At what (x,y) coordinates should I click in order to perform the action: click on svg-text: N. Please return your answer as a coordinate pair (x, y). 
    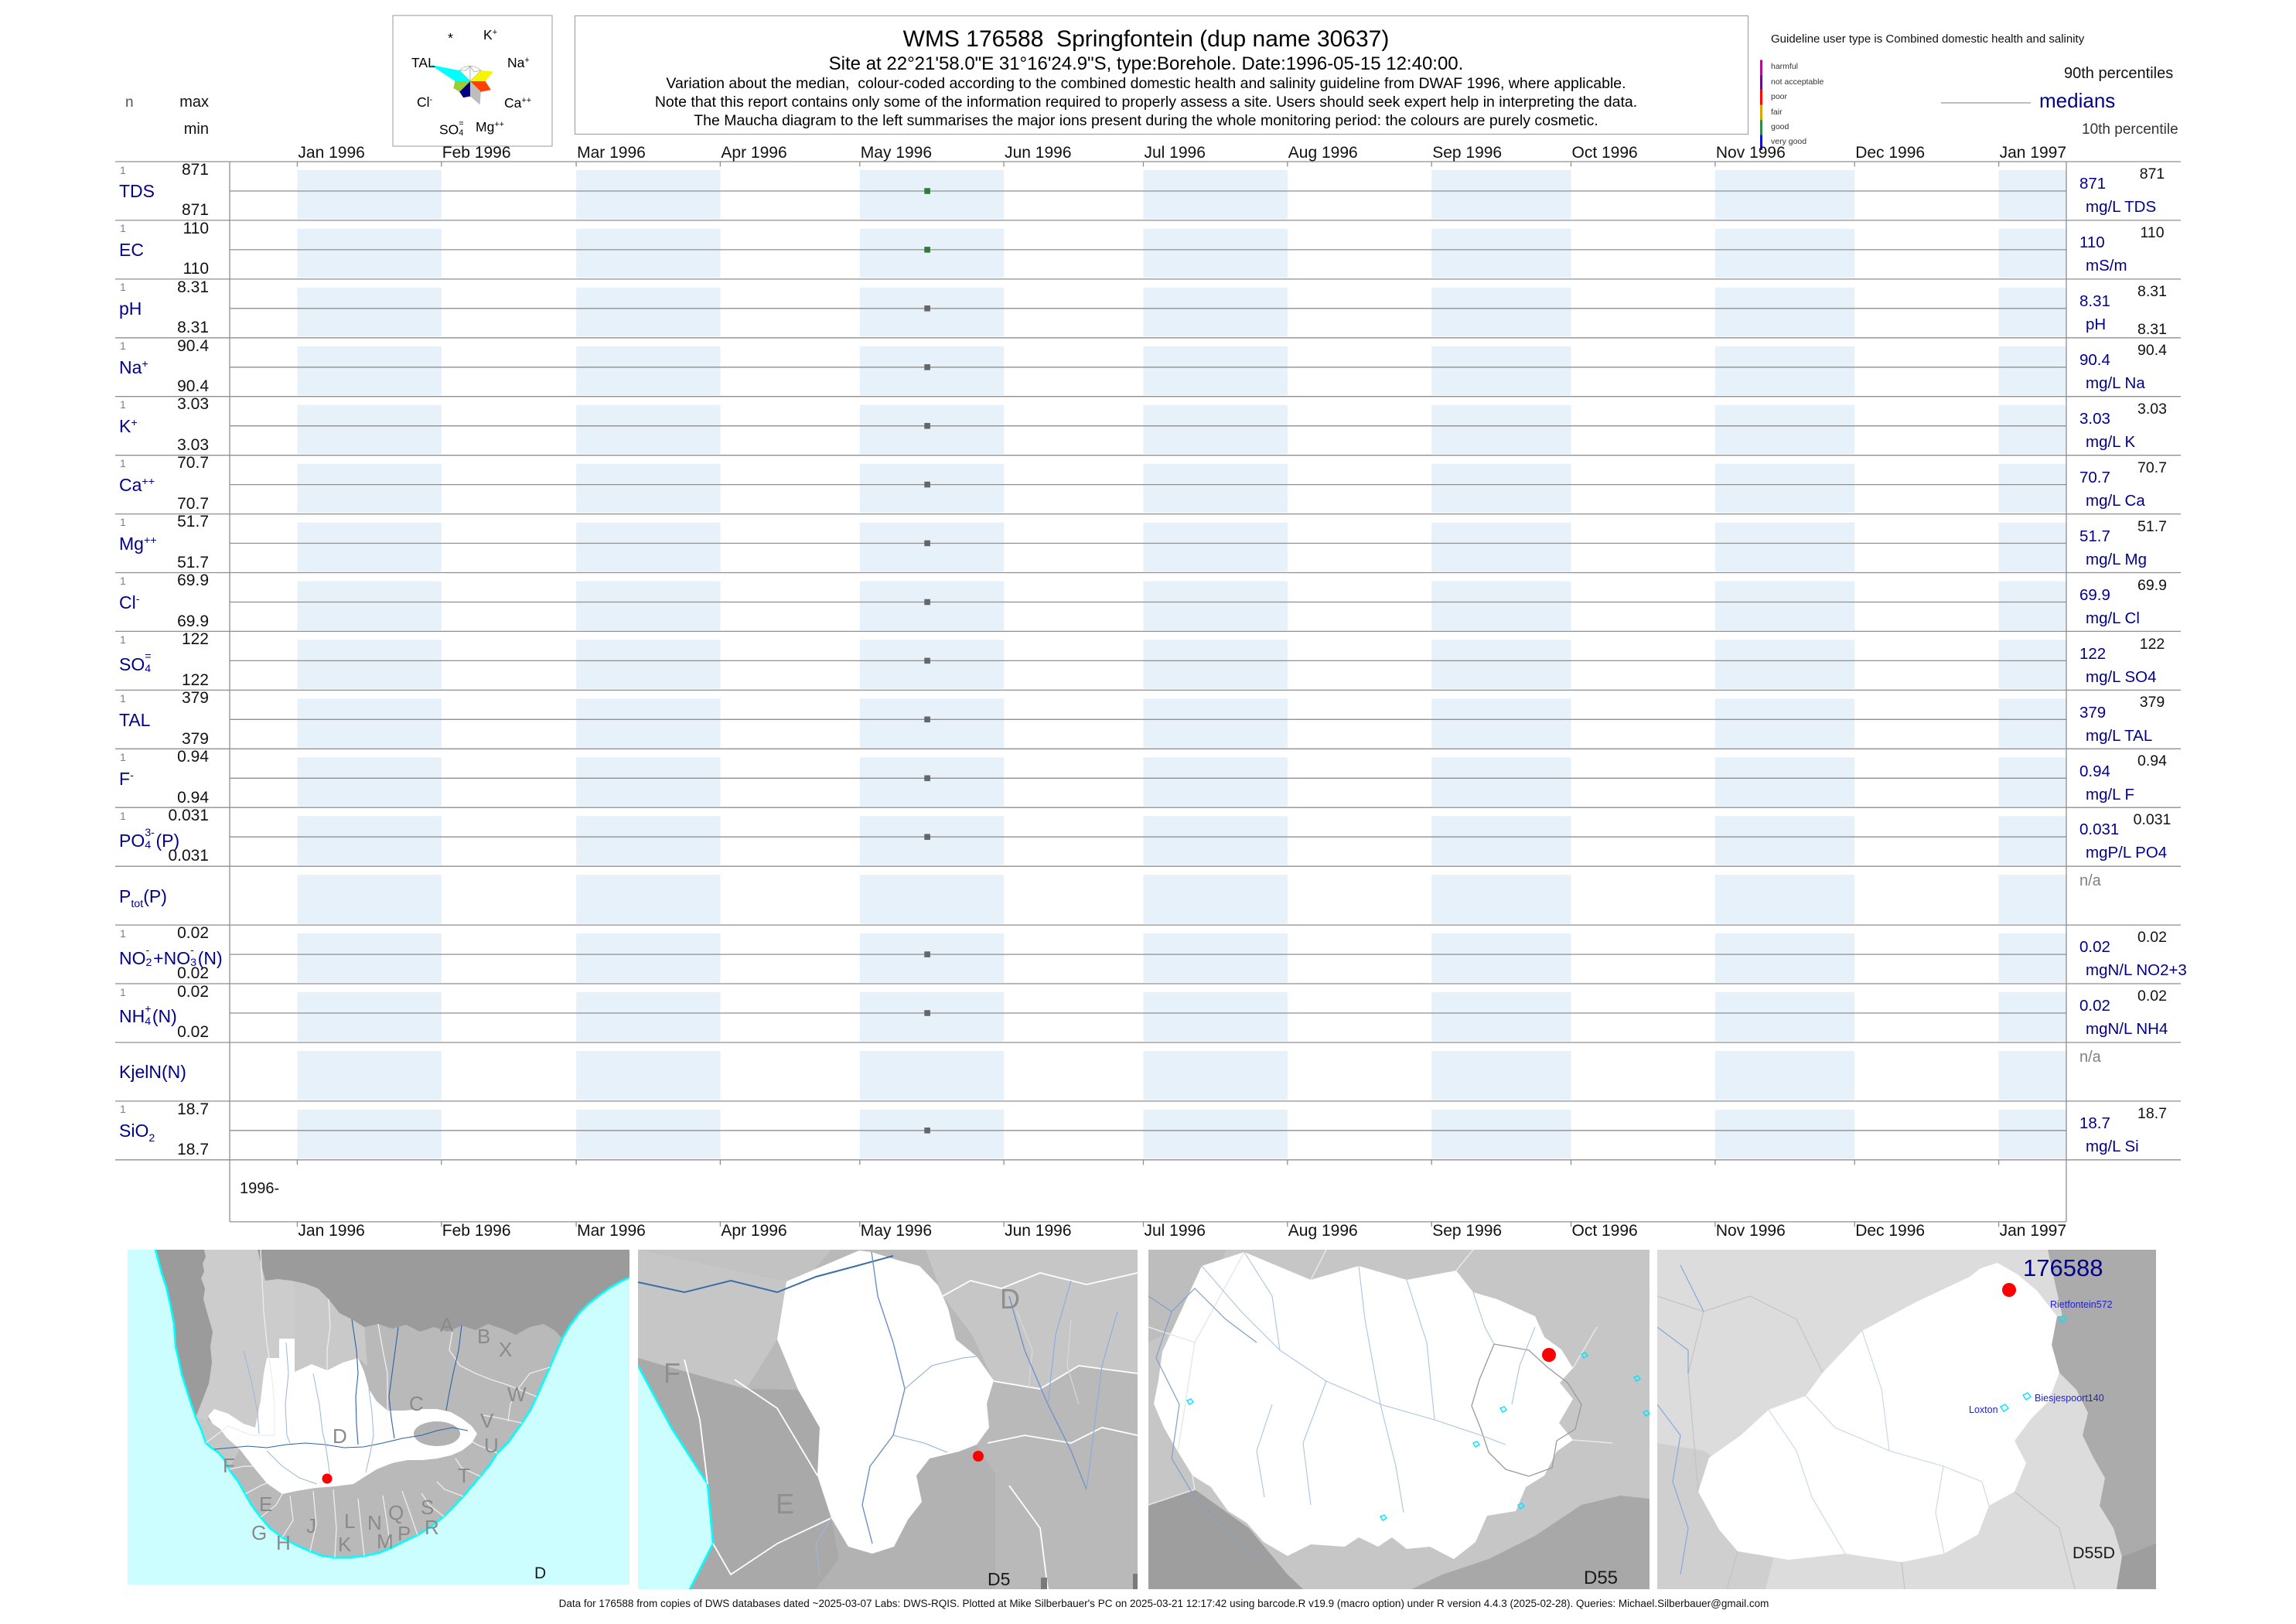
    Looking at the image, I should click on (374, 1522).